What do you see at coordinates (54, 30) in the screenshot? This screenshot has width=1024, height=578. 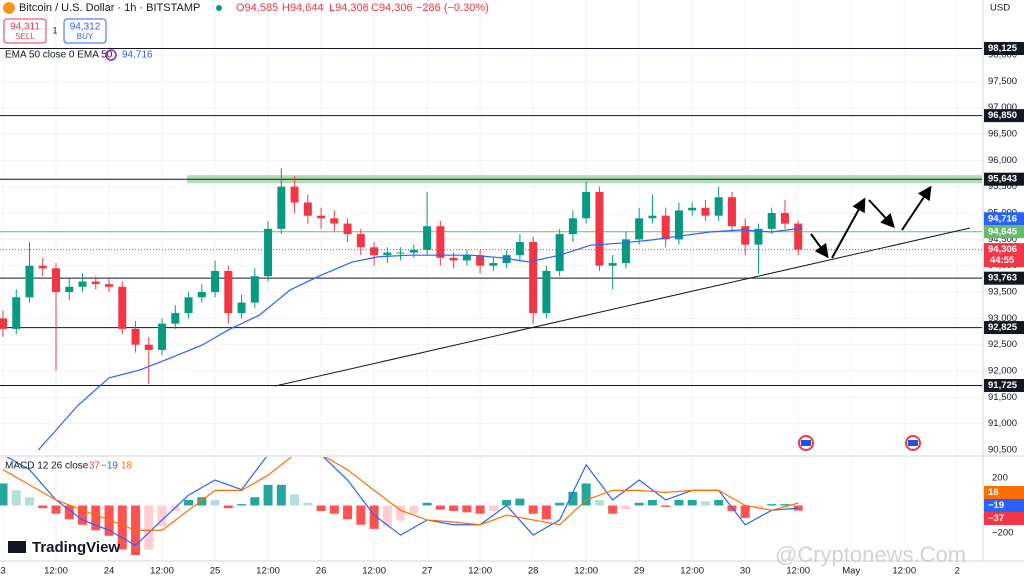 I see `spread: 1` at bounding box center [54, 30].